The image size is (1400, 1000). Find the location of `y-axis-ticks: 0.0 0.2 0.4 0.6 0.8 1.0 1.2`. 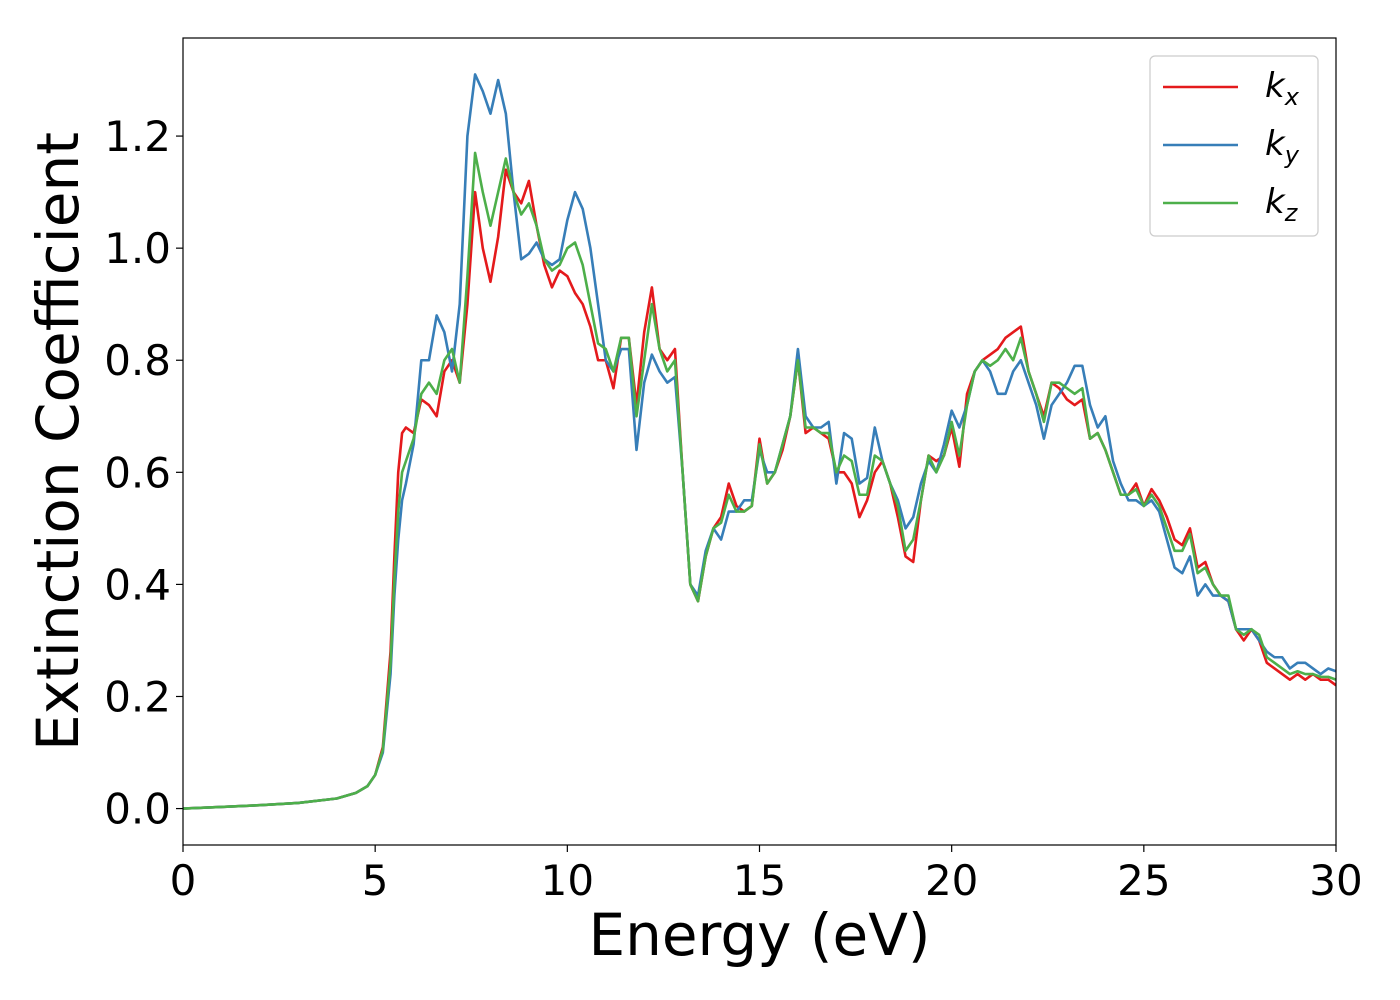

y-axis-ticks: 0.0 0.2 0.4 0.6 0.8 1.0 1.2 is located at coordinates (143, 473).